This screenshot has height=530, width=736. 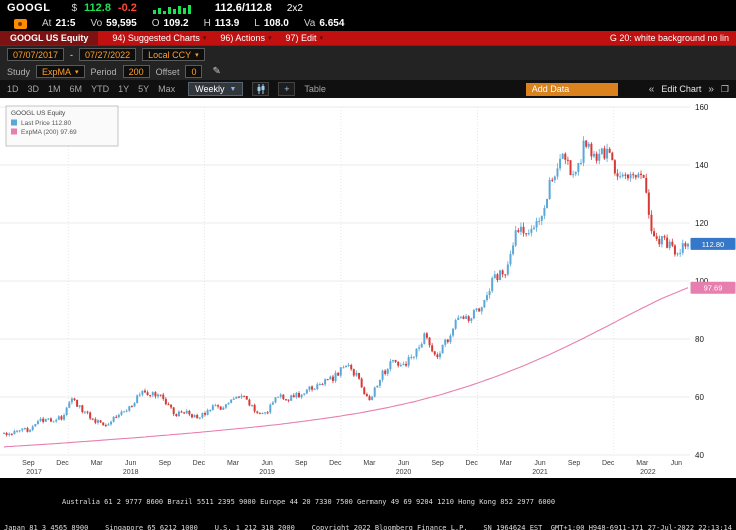 I want to click on range-max: Max, so click(x=167, y=89).